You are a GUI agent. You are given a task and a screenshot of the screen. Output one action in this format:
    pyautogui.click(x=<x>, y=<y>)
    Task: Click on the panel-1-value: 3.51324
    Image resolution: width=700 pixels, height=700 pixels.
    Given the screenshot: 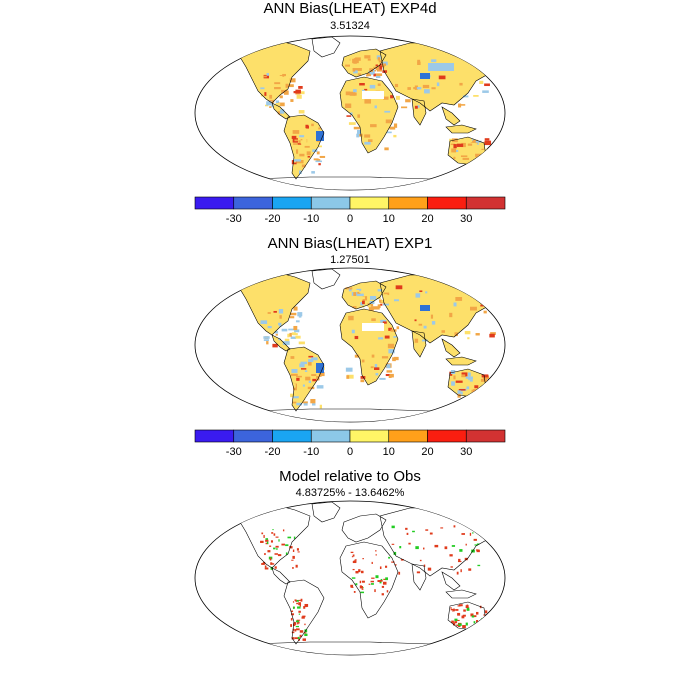 What is the action you would take?
    pyautogui.click(x=350, y=26)
    